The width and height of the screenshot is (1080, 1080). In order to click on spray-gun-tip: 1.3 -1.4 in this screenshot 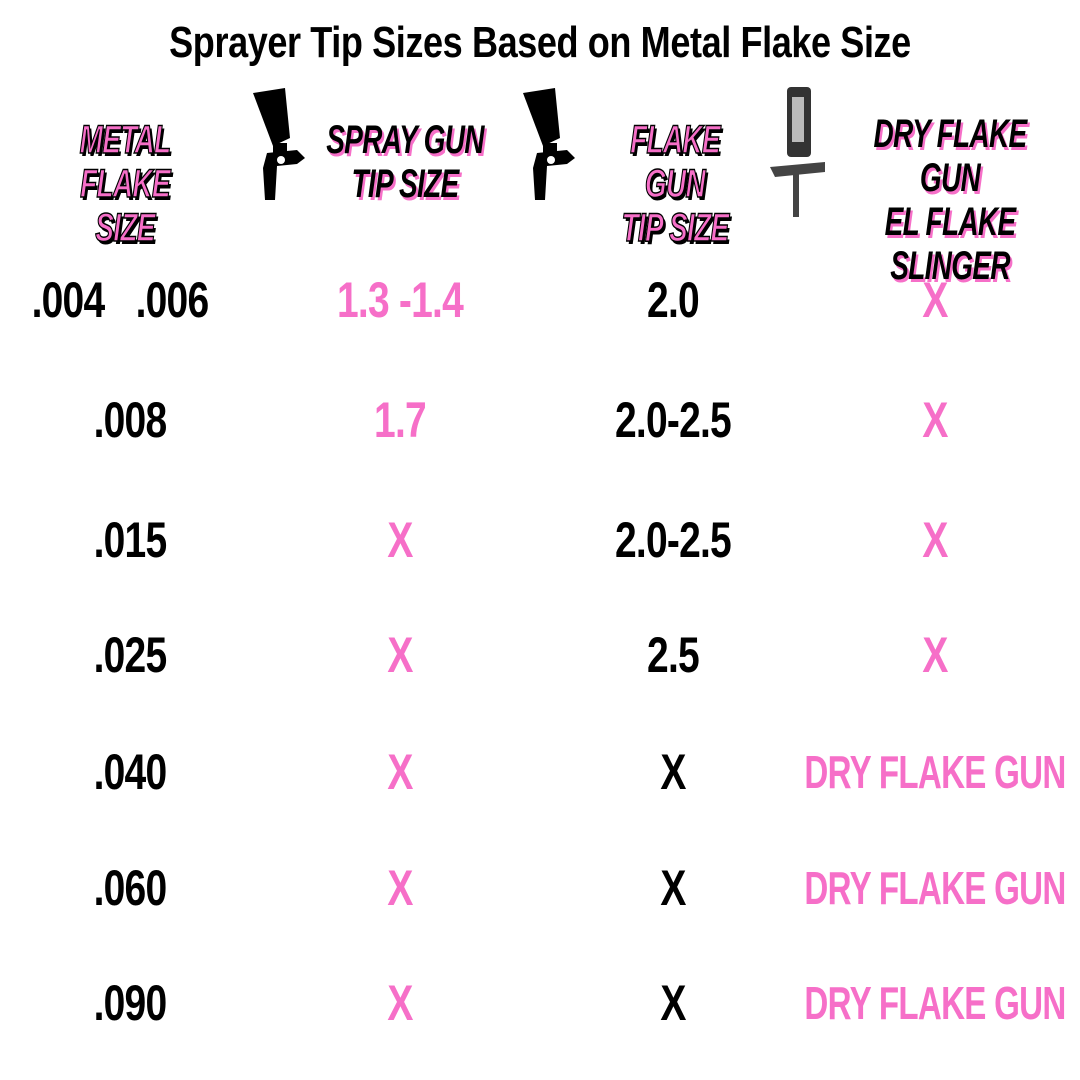, I will do `click(400, 300)`.